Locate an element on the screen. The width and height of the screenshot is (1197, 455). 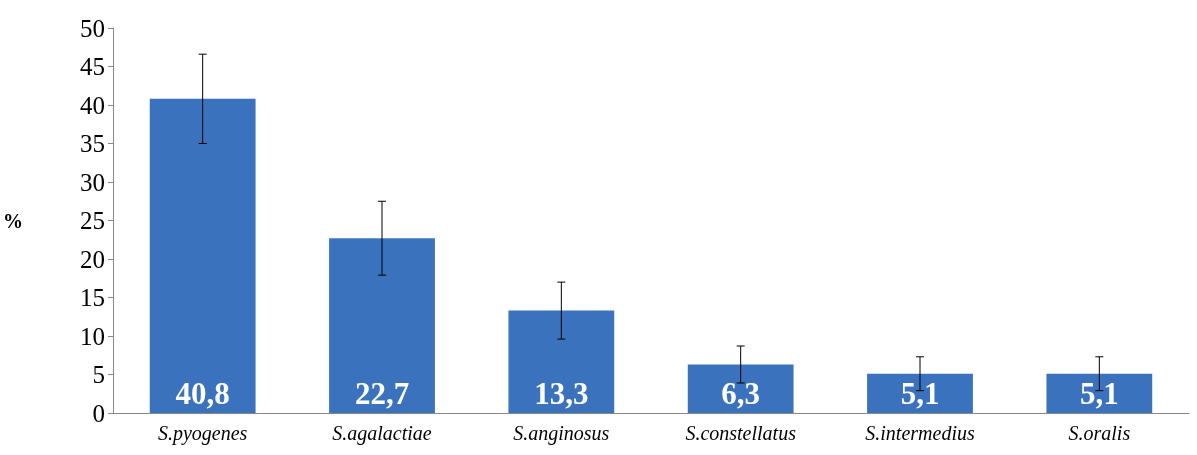
y-tick-label: 25 is located at coordinates (92, 220).